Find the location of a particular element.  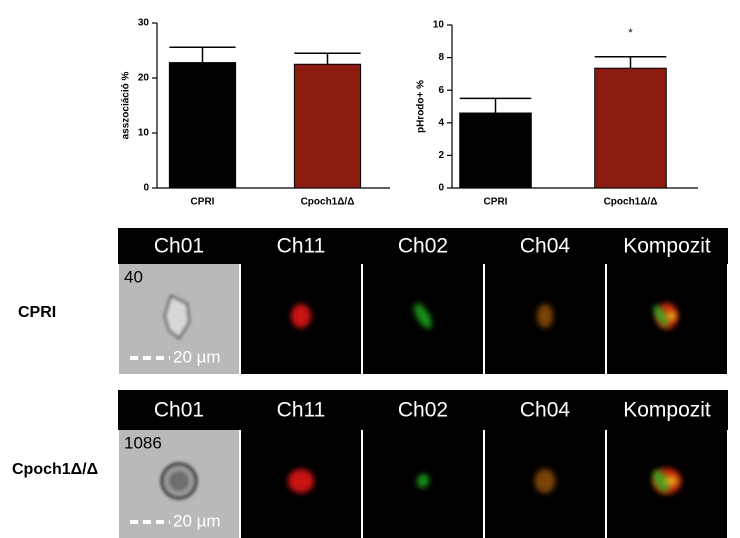

object-id: 40 is located at coordinates (133, 276).